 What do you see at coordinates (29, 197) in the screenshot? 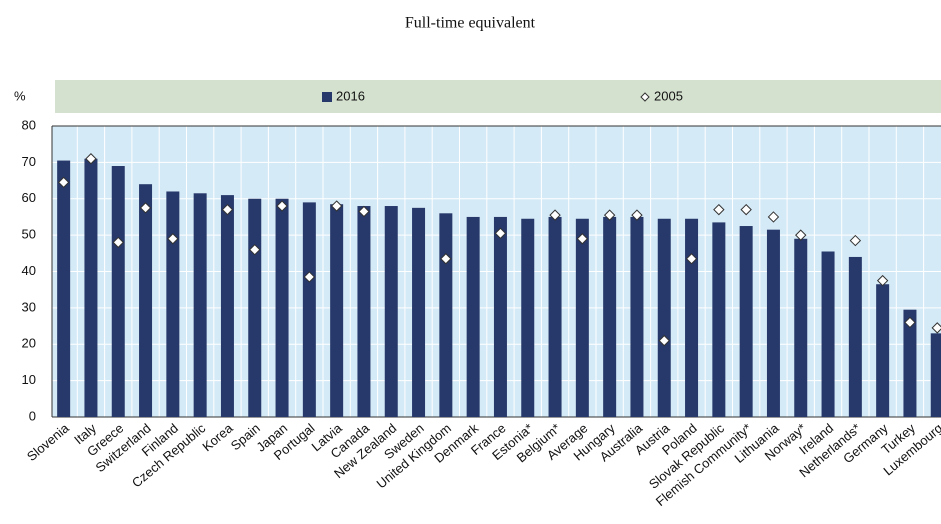
I see `y-tick-label: 60` at bounding box center [29, 197].